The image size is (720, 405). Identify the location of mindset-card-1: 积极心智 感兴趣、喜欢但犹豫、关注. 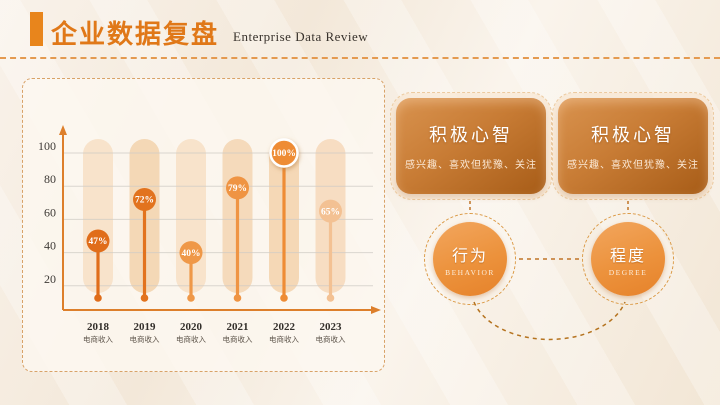
(471, 146).